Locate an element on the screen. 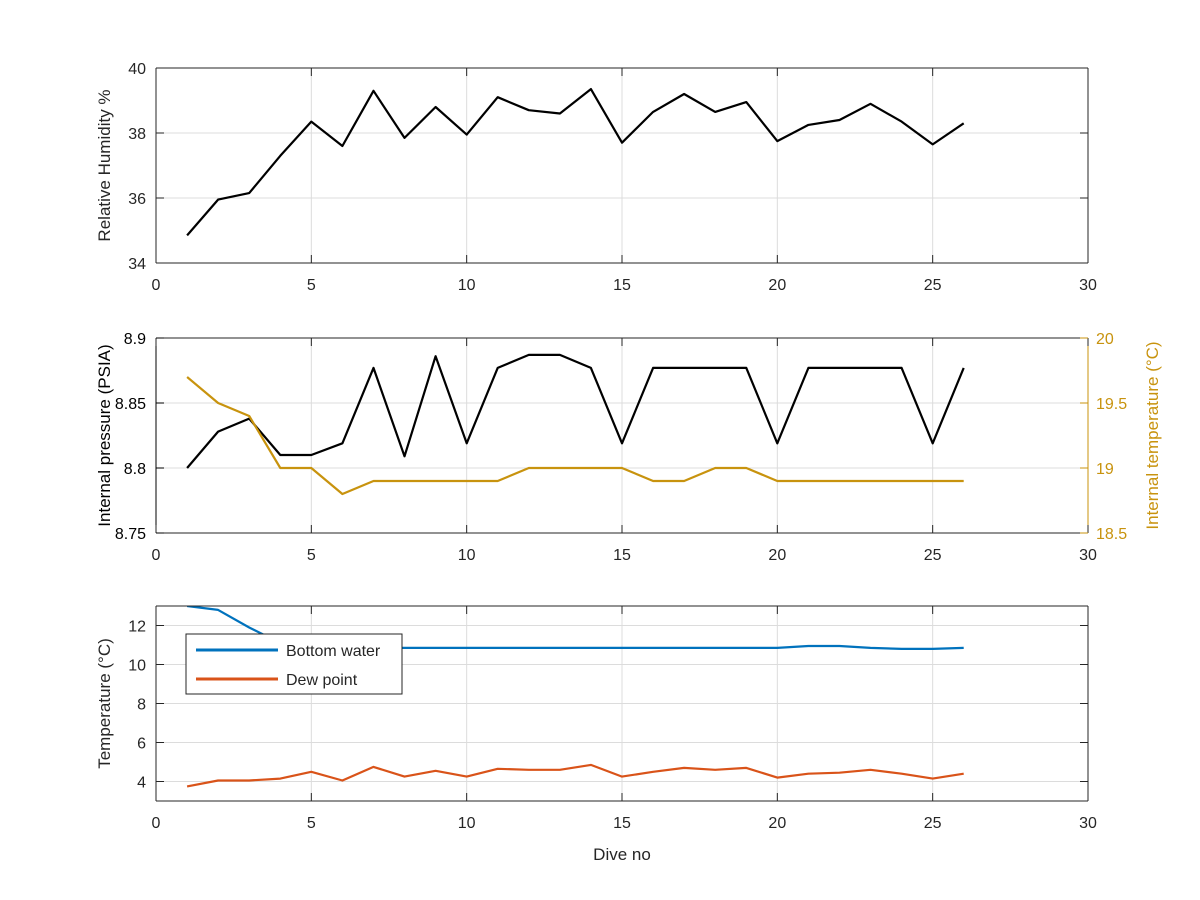 The height and width of the screenshot is (900, 1200). x-axis-label: Dive no is located at coordinates (622, 854).